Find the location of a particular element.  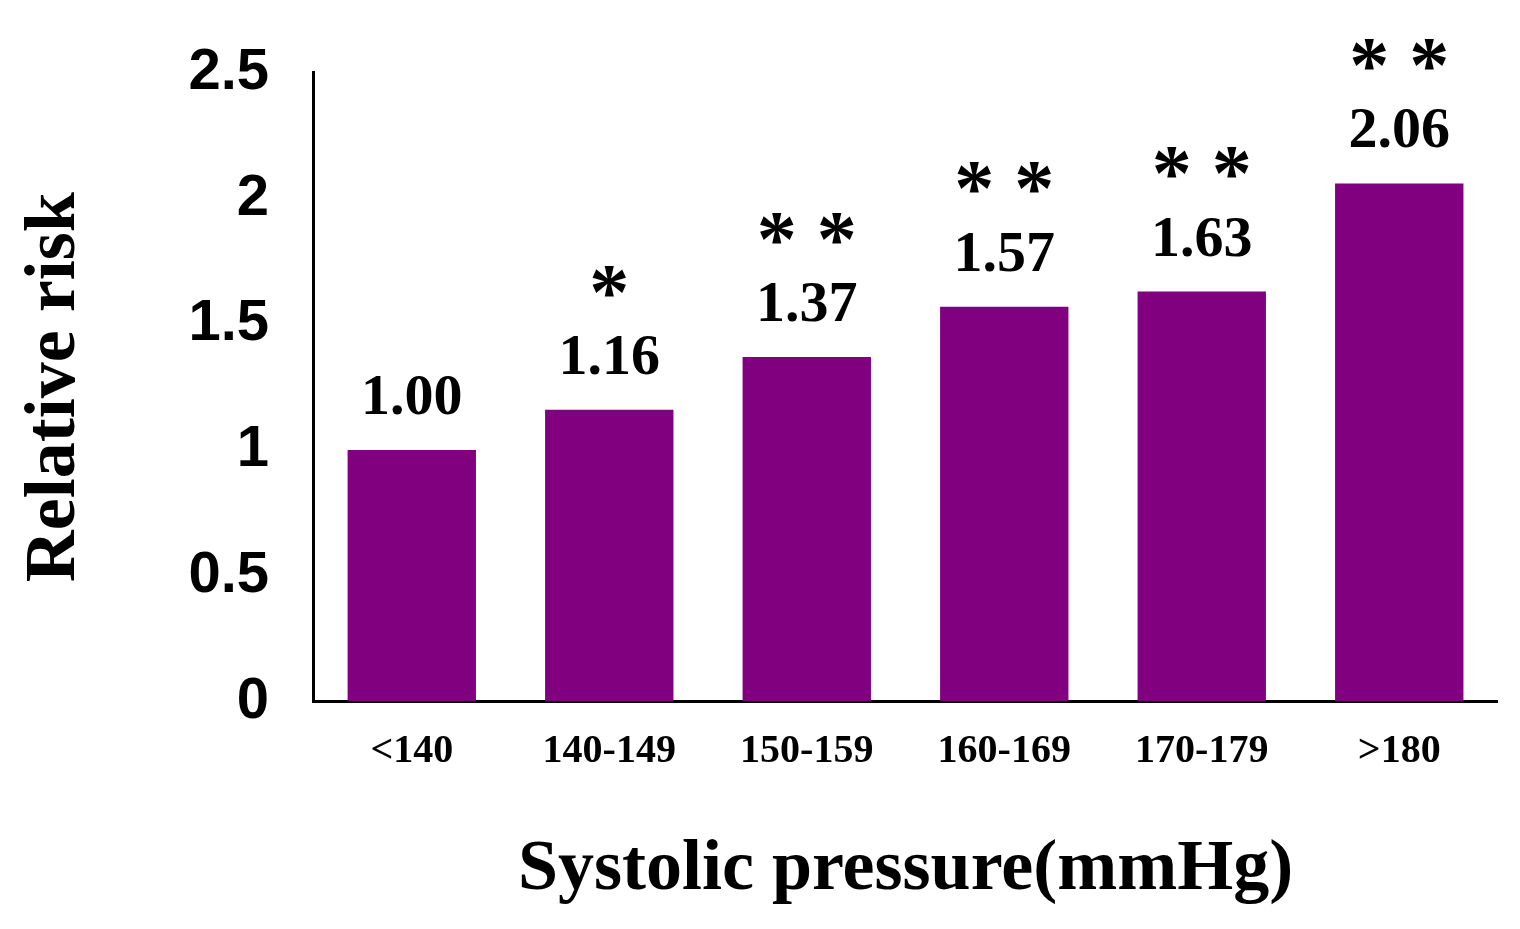

y-axis-title: Relative risk is located at coordinates (49, 387).